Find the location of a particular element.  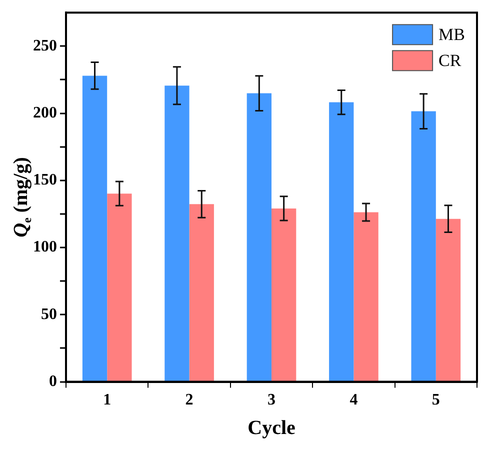

x-tick-label: 5 is located at coordinates (436, 400).